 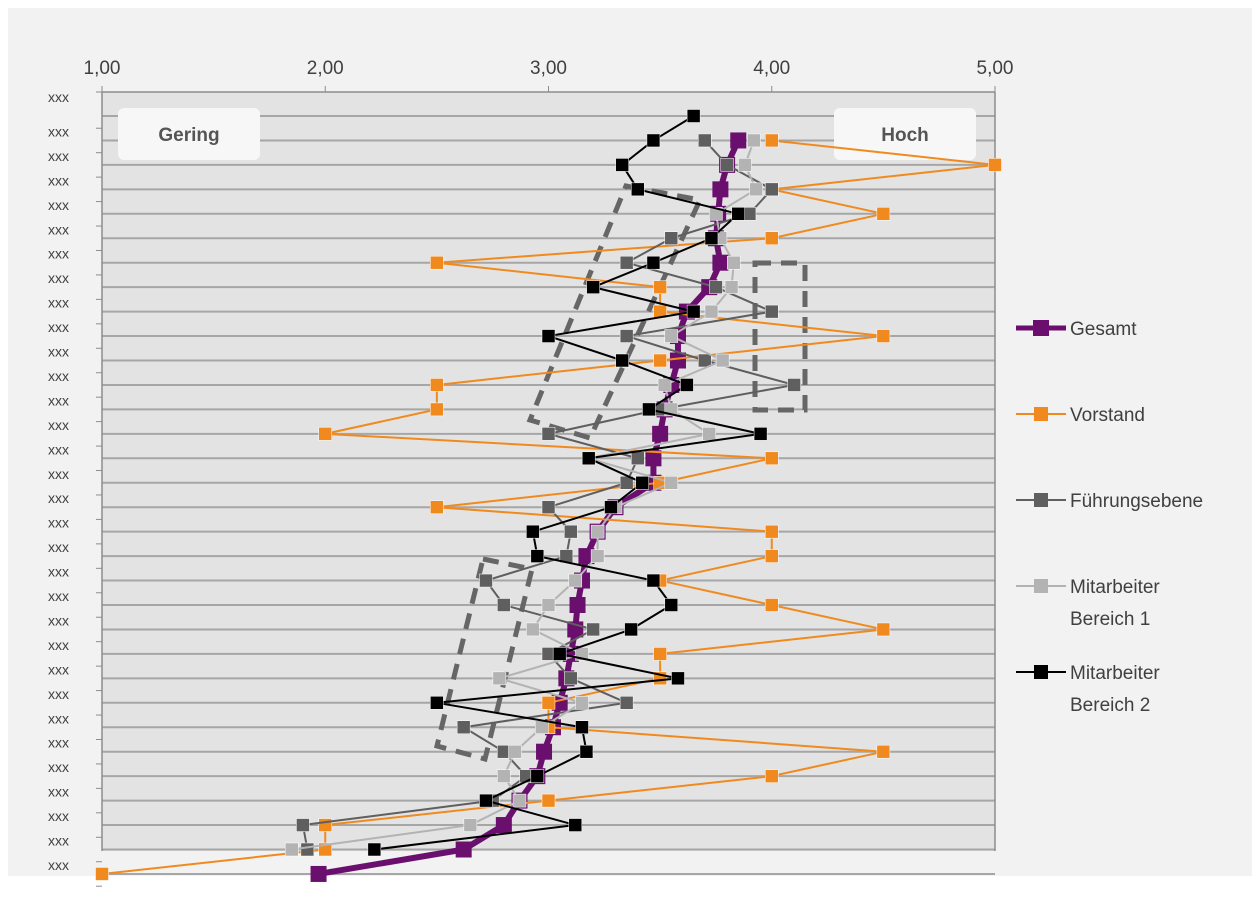 What do you see at coordinates (548, 68) in the screenshot?
I see `x-tick-label: 3,00` at bounding box center [548, 68].